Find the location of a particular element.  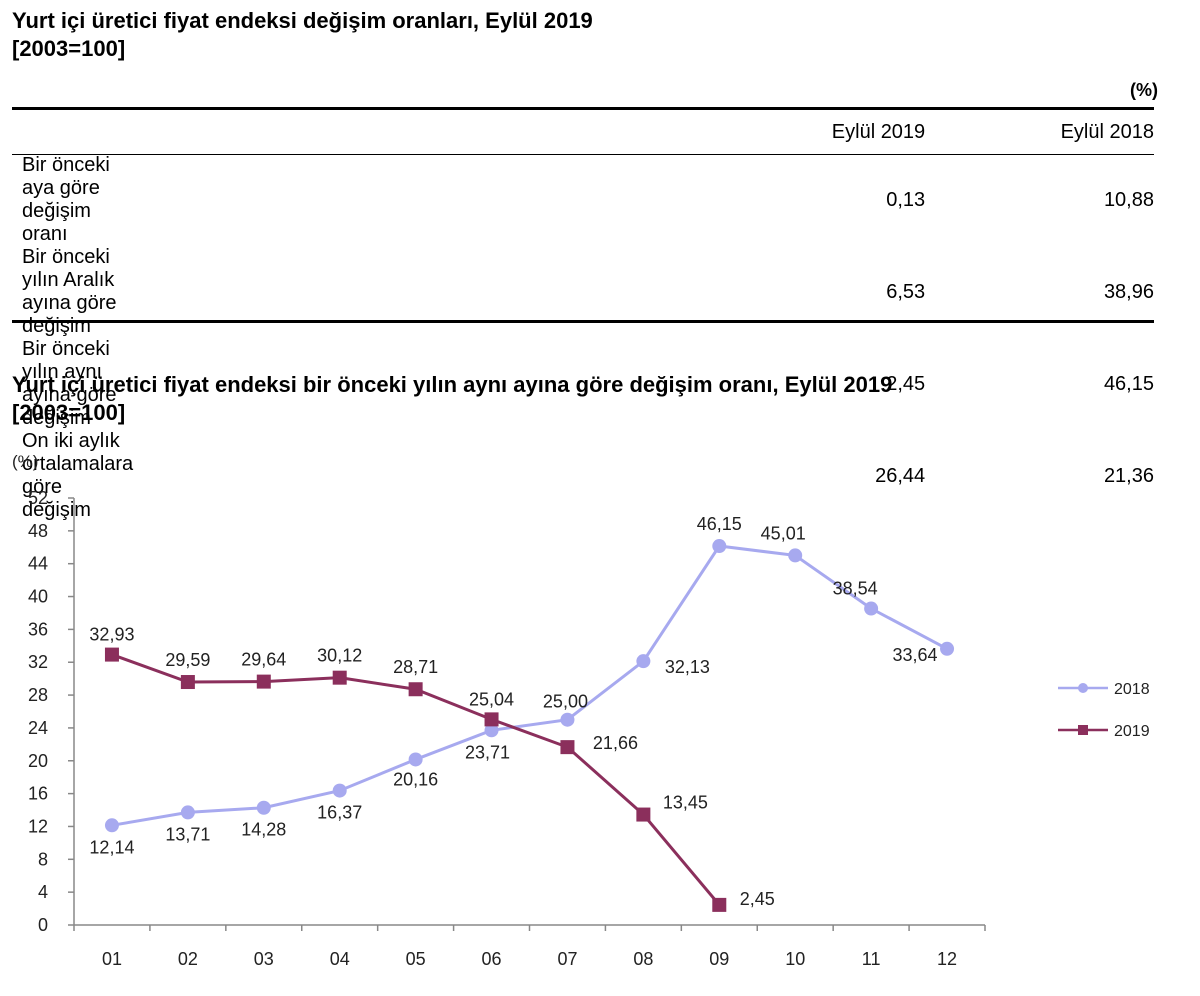

data-label-2018: 46,15 is located at coordinates (719, 524).